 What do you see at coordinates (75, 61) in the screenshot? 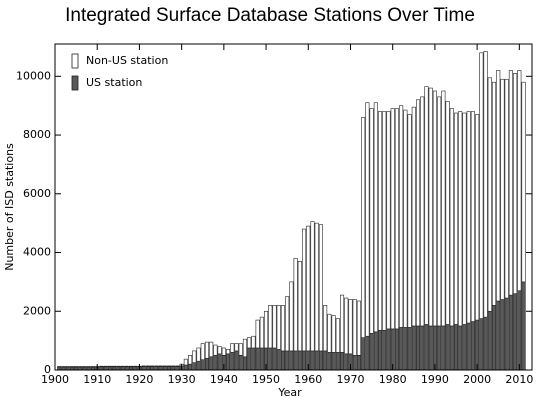
I see `legend-swatch` at bounding box center [75, 61].